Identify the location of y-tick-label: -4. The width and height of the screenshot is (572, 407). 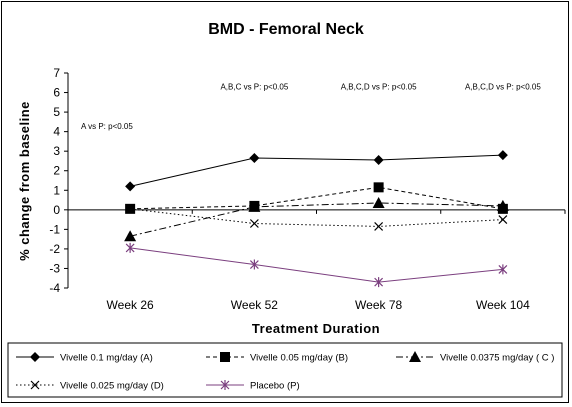
(54, 288).